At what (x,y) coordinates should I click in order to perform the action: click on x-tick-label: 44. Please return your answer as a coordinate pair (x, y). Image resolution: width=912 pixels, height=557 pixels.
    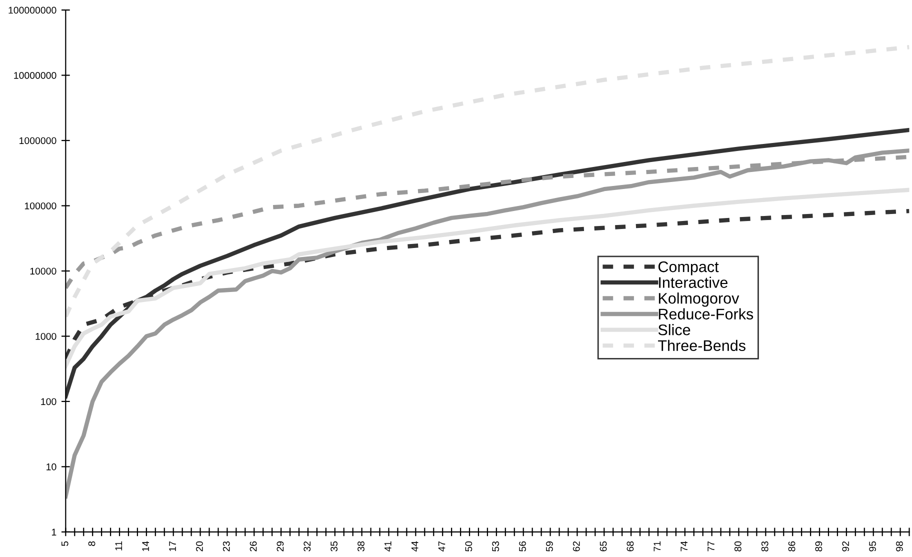
    Looking at the image, I should click on (414, 546).